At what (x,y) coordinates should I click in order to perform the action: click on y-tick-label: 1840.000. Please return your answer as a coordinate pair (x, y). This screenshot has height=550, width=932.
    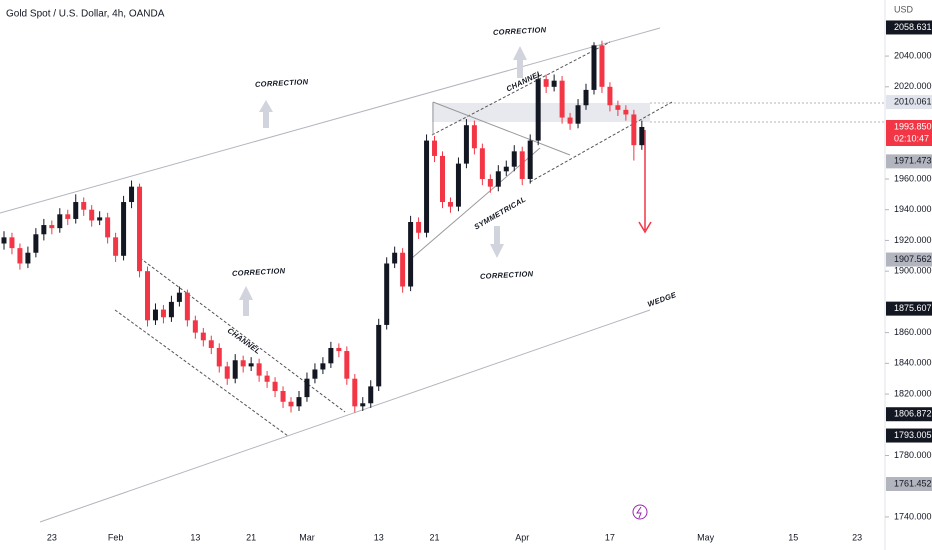
    Looking at the image, I should click on (913, 363).